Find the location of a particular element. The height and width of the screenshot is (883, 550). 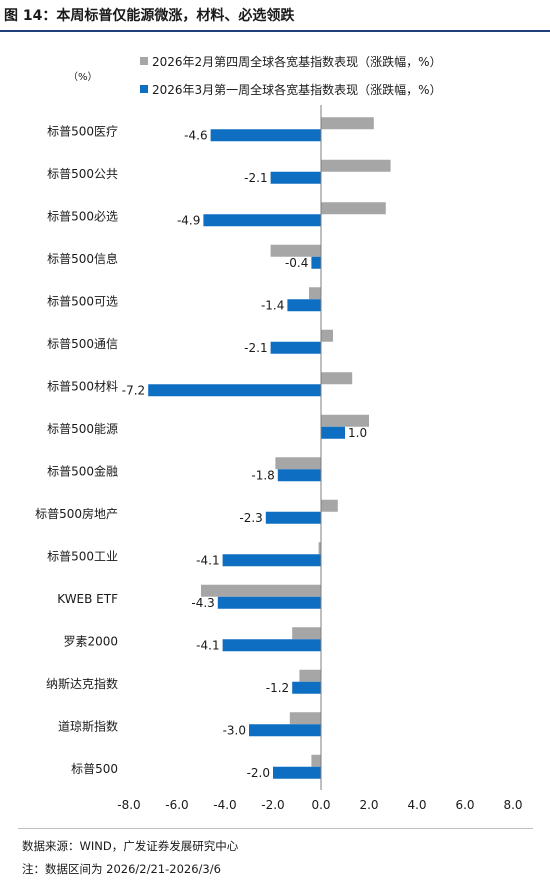

data-label: -7.2 is located at coordinates (133, 390).